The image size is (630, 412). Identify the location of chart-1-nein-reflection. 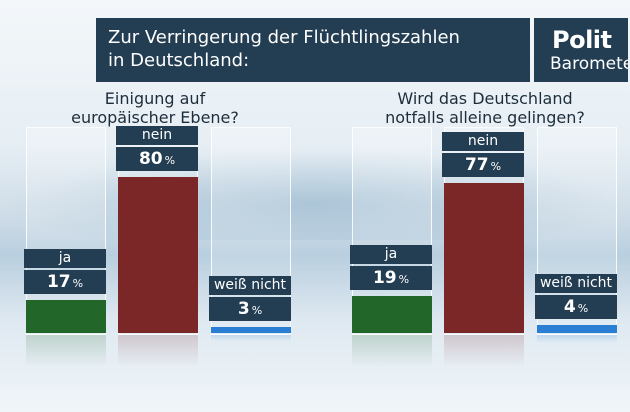
(158, 351).